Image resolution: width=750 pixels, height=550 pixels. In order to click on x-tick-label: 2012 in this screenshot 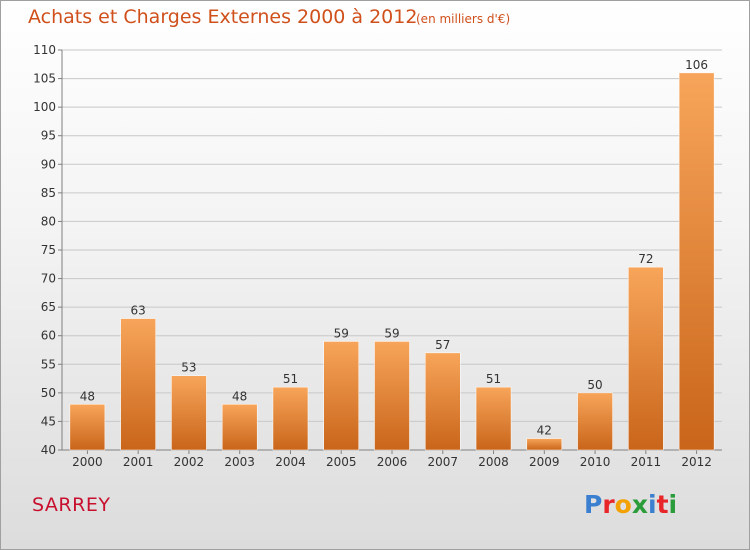, I will do `click(696, 462)`.